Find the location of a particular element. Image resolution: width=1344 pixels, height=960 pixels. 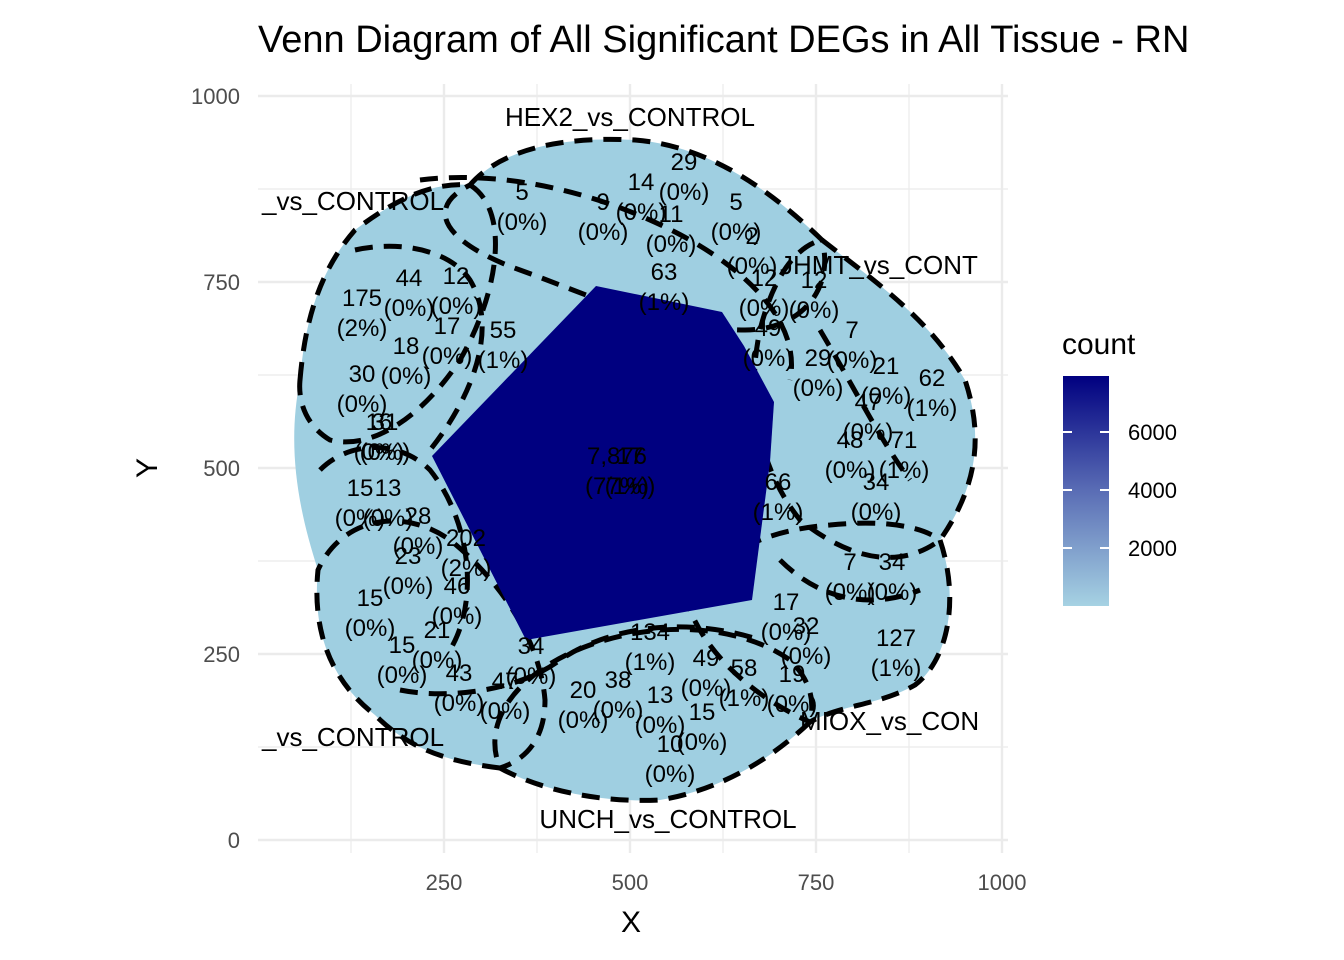

region-count: 55 is located at coordinates (503, 330).